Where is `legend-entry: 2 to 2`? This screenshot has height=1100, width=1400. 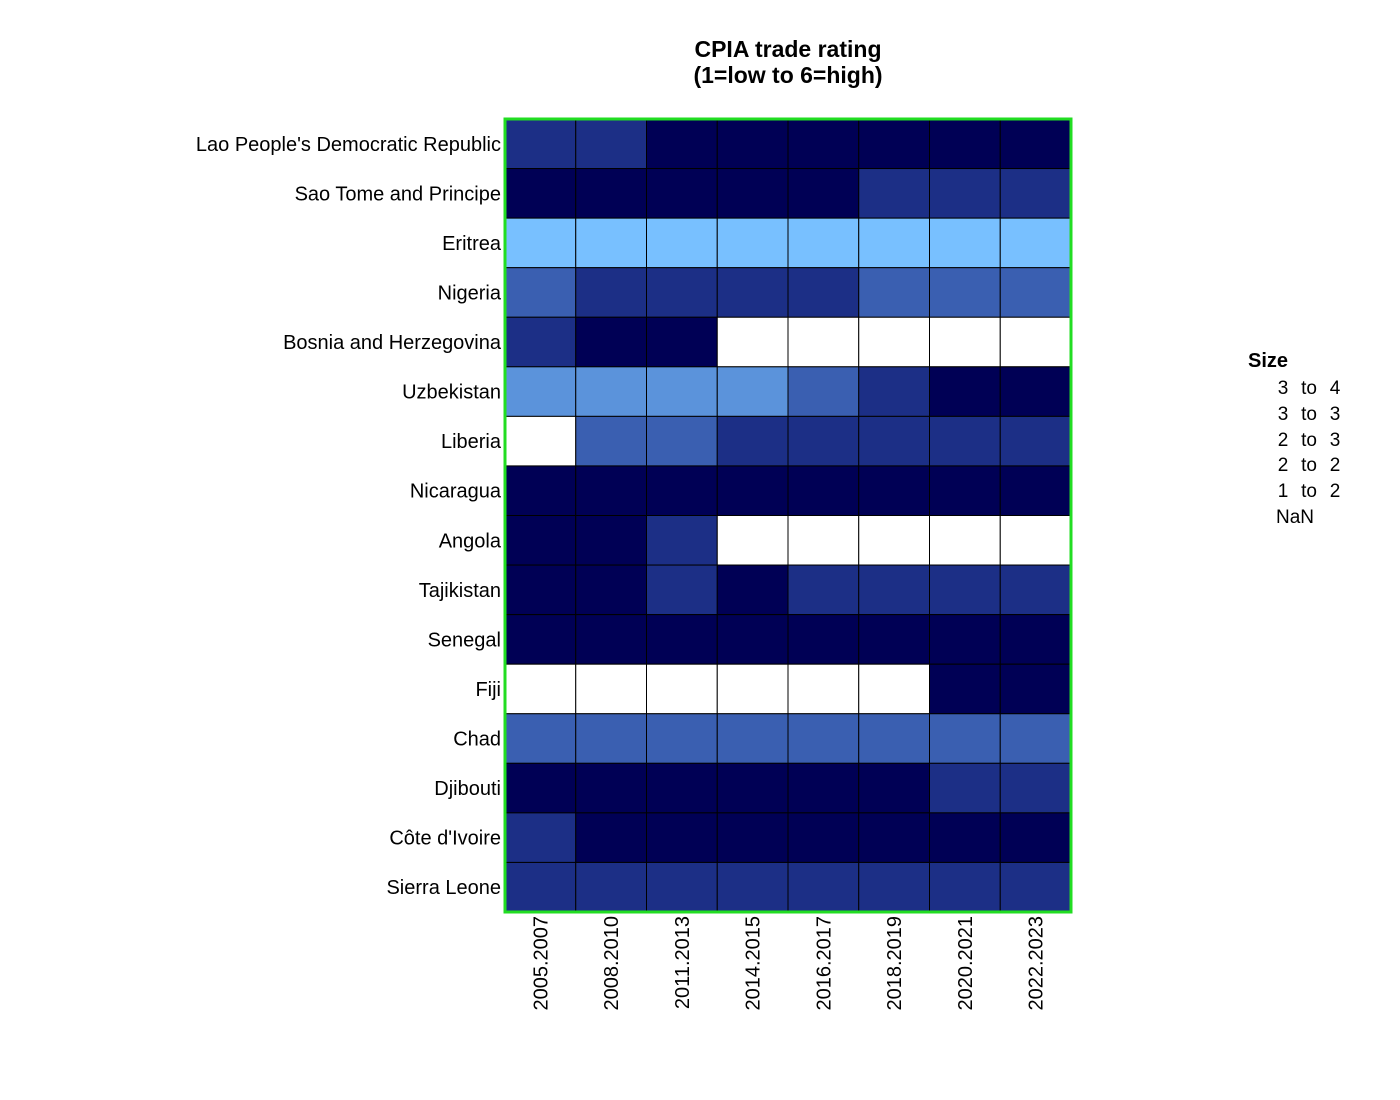
legend-entry: 2 to 2 is located at coordinates (1295, 466).